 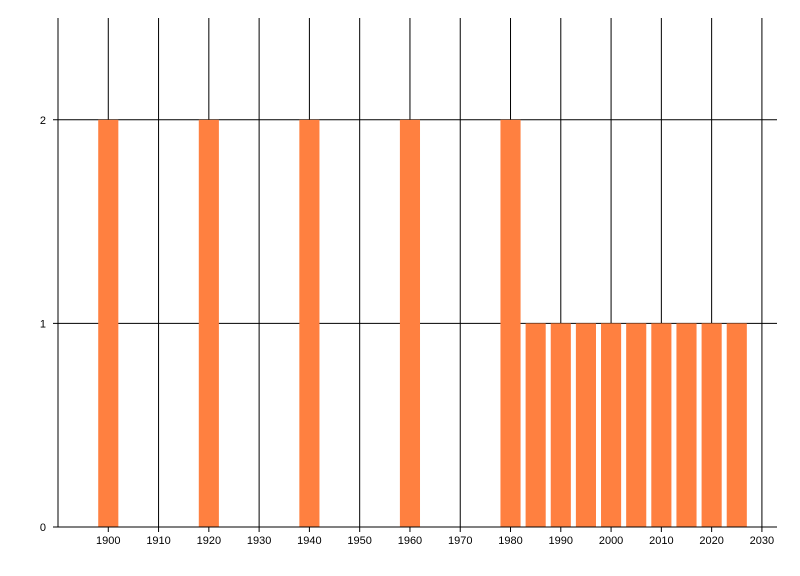 What do you see at coordinates (661, 541) in the screenshot?
I see `x-tick-label: 2010` at bounding box center [661, 541].